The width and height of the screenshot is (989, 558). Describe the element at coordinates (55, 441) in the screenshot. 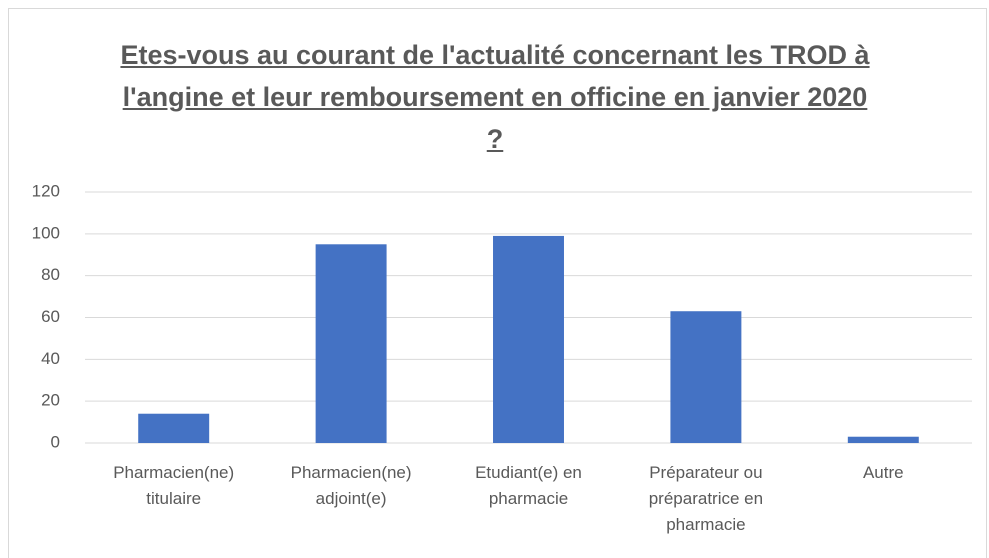

I see `y-tick-label: 0` at that location.